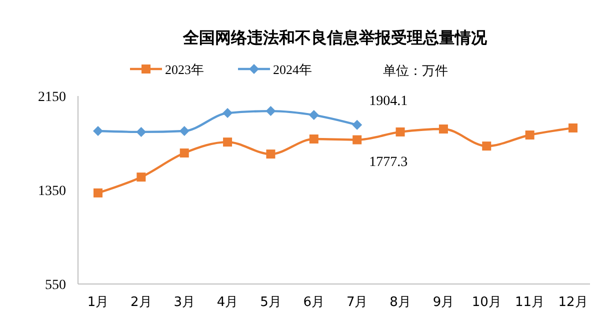  Describe the element at coordinates (271, 302) in the screenshot. I see `x-tick-label: 5月` at that location.